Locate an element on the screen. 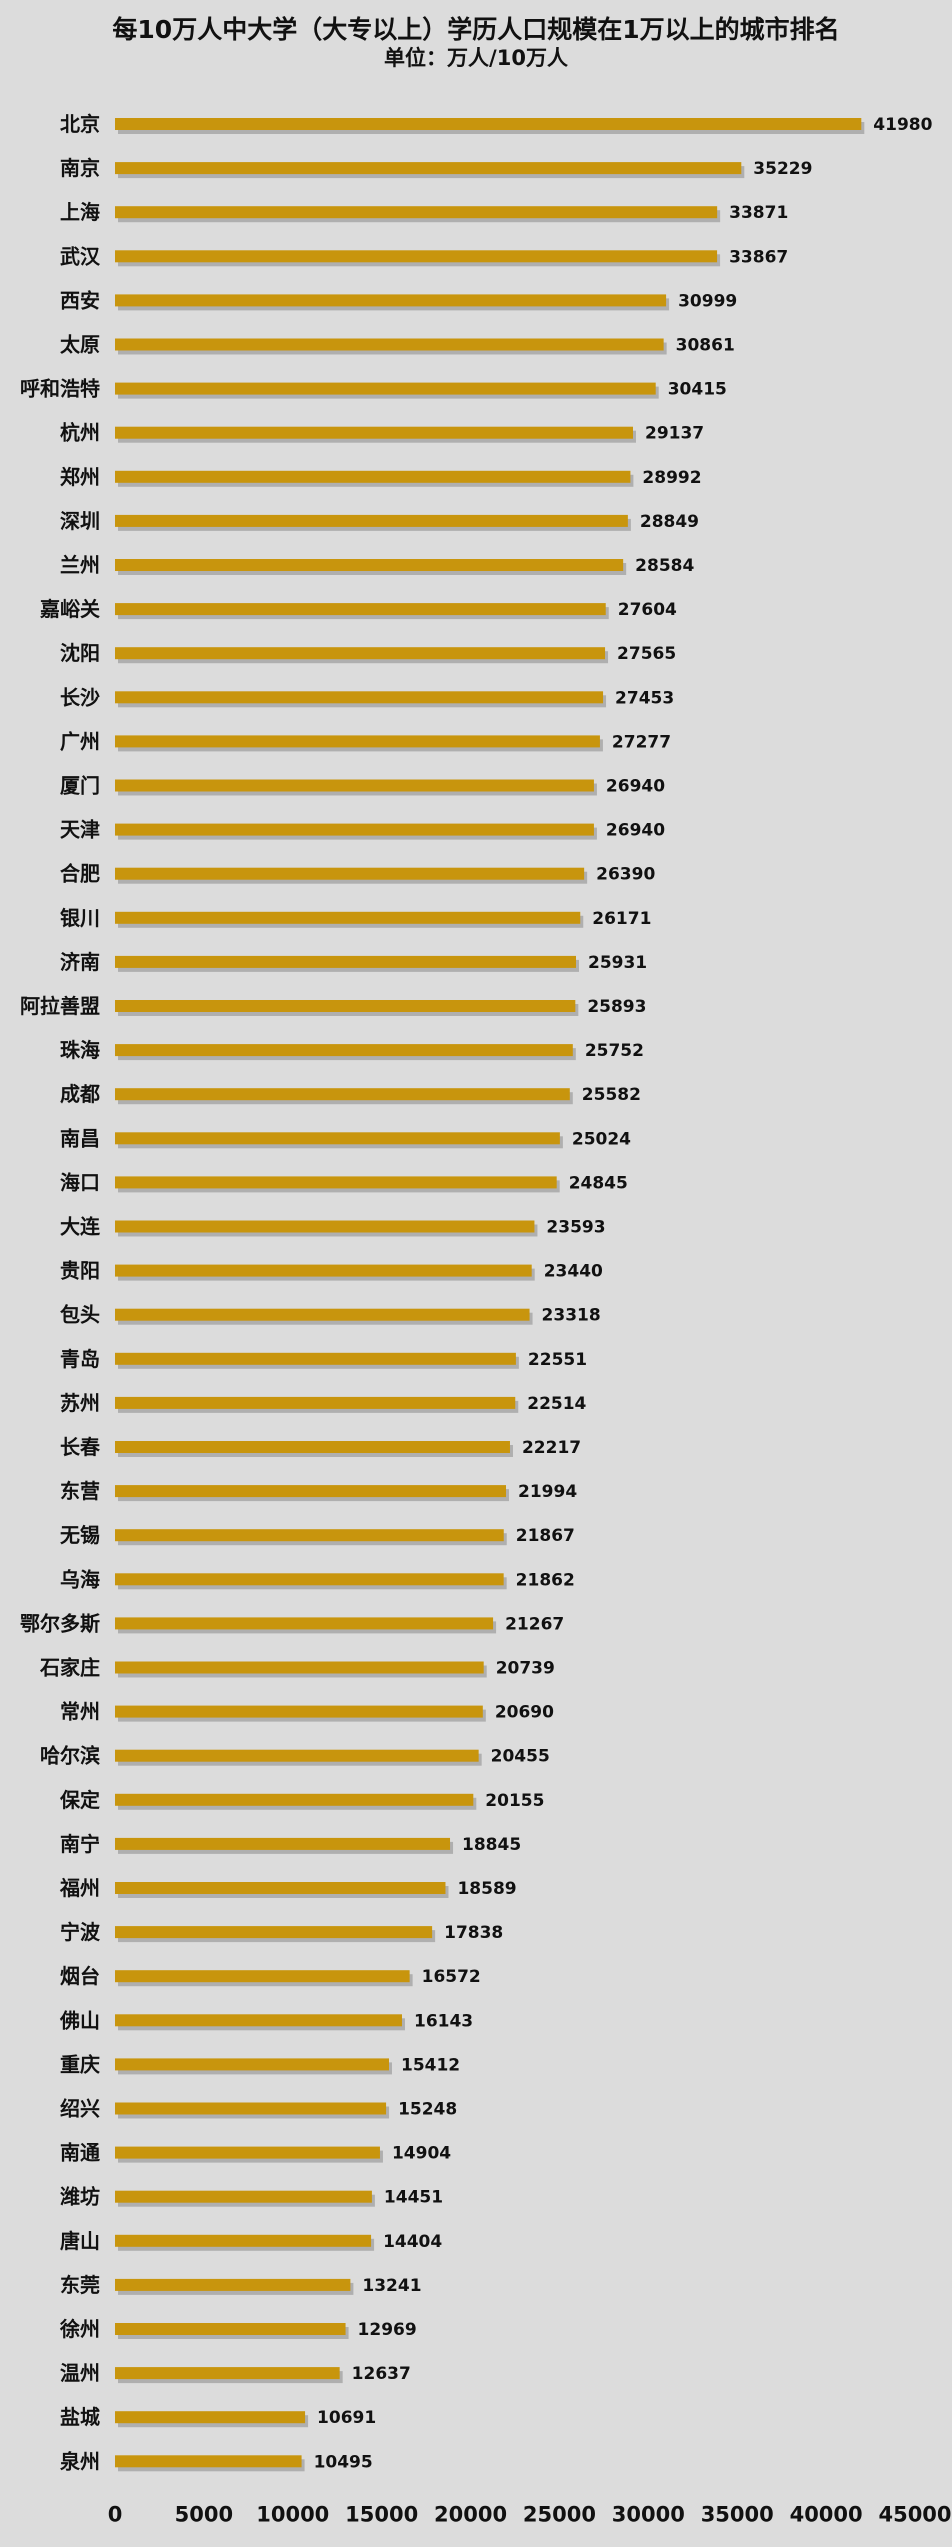 This screenshot has height=2547, width=952. category-label: 保定 is located at coordinates (79, 1800).